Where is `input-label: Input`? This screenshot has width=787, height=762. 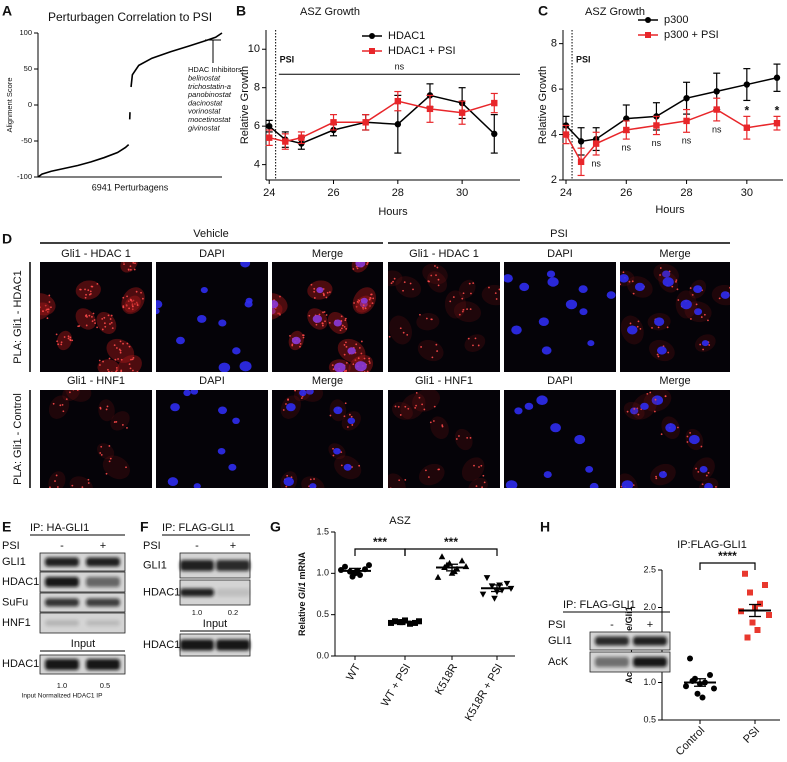 input-label: Input is located at coordinates (83, 644).